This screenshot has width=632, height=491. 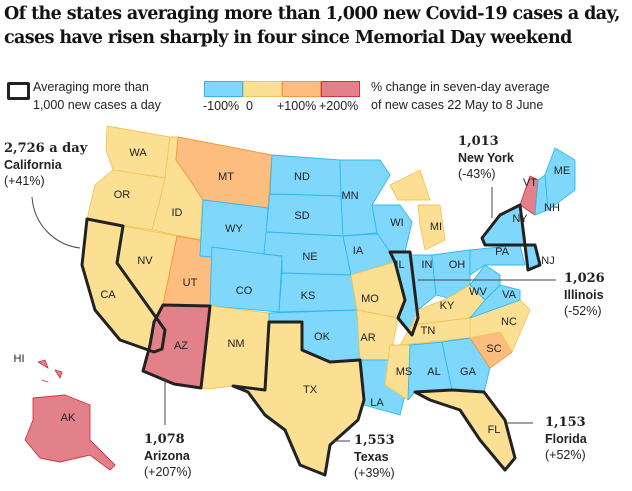 What do you see at coordinates (108, 295) in the screenshot?
I see `state-label-ca: CA` at bounding box center [108, 295].